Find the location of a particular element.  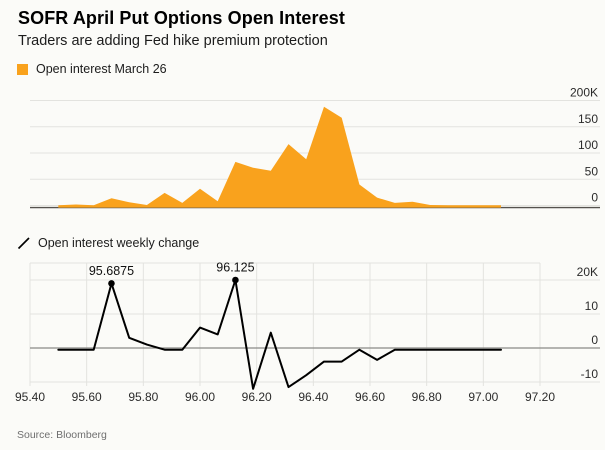

x-tick-label: 97.00 is located at coordinates (483, 397).